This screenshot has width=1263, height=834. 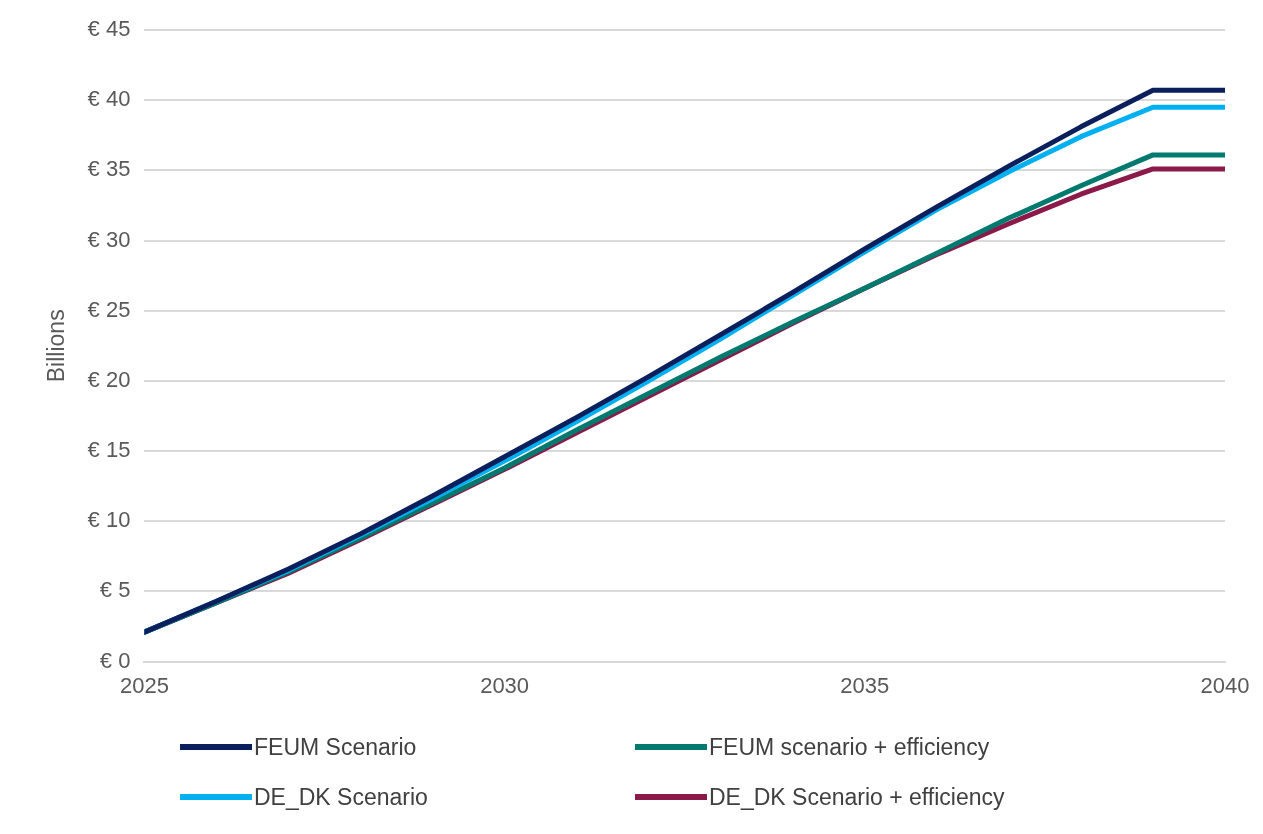 What do you see at coordinates (849, 747) in the screenshot?
I see `legend-label: FEUM scenario + efficiency` at bounding box center [849, 747].